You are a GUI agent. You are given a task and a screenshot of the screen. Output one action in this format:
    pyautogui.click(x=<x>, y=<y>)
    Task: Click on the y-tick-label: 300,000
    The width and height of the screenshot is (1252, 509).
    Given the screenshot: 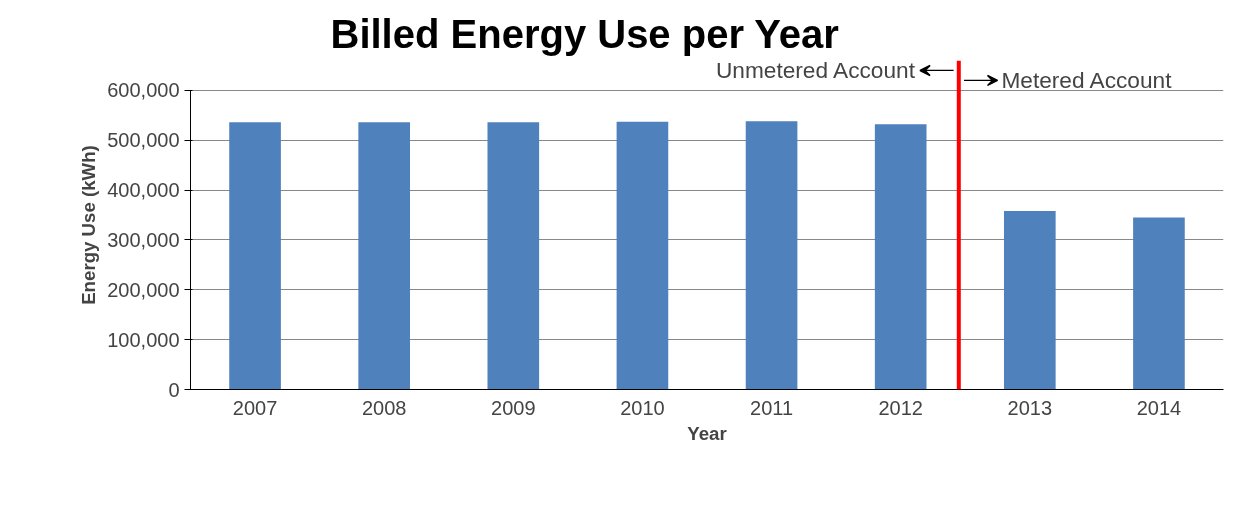 What is the action you would take?
    pyautogui.click(x=143, y=239)
    